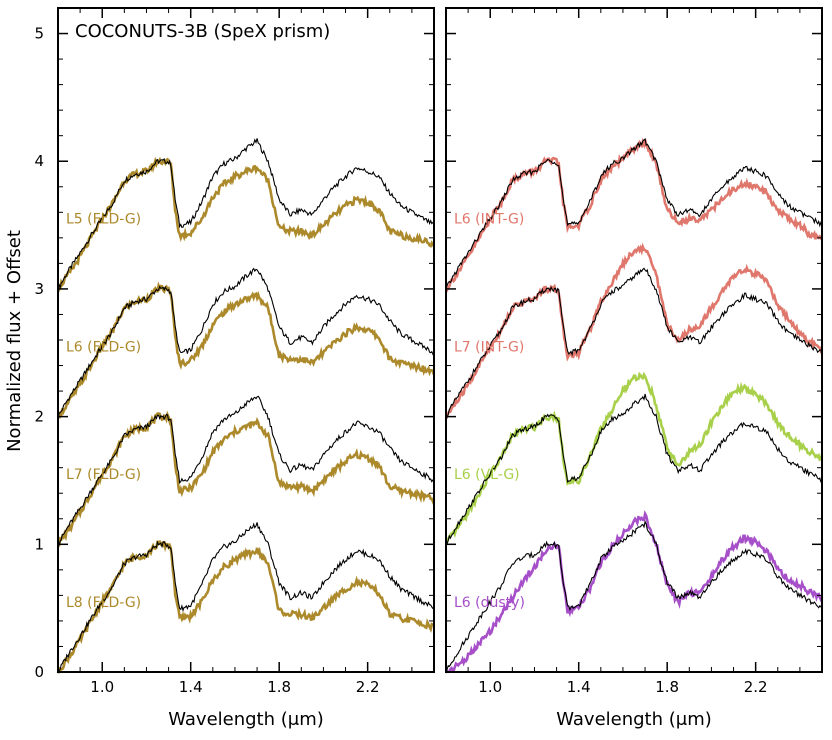  What do you see at coordinates (489, 220) in the screenshot?
I see `series-label: L6 (INT-G)` at bounding box center [489, 220].